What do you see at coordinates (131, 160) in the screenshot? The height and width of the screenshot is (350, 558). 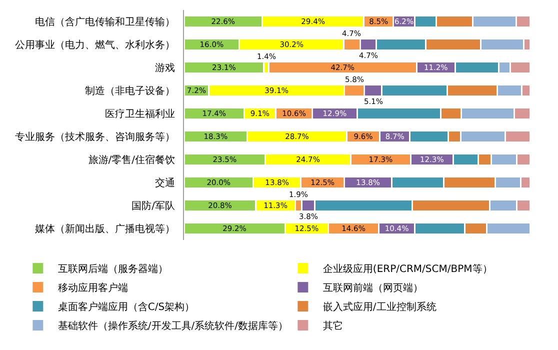 I see `y-tick-label: 旅游/零售/住宿餐饮` at bounding box center [131, 160].